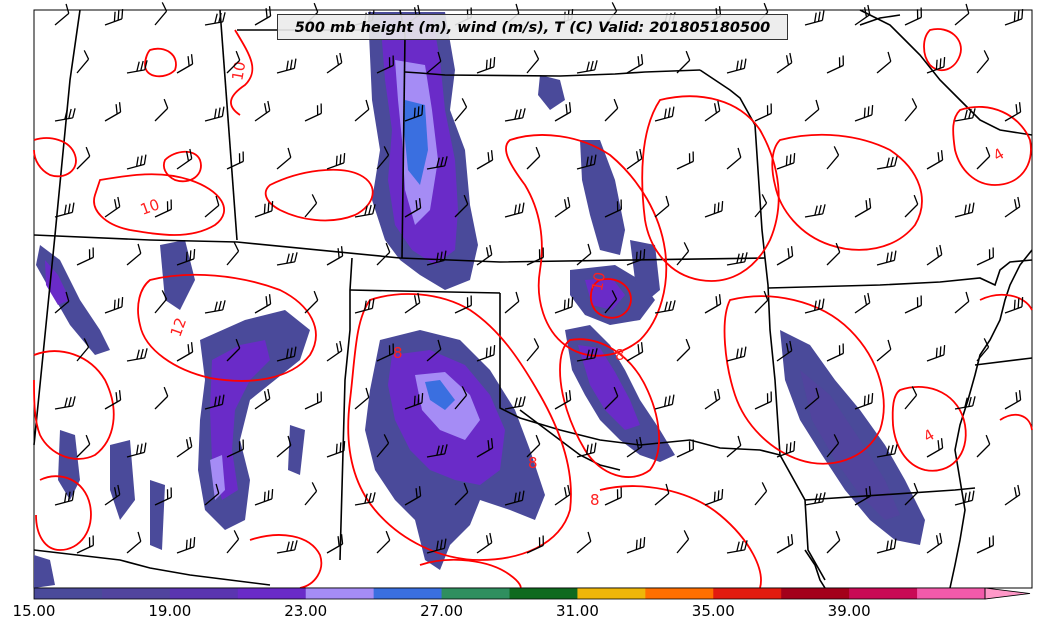 This screenshot has height=633, width=1041. I want to click on boundary-wyoming-nebraska, so click(403, 146).